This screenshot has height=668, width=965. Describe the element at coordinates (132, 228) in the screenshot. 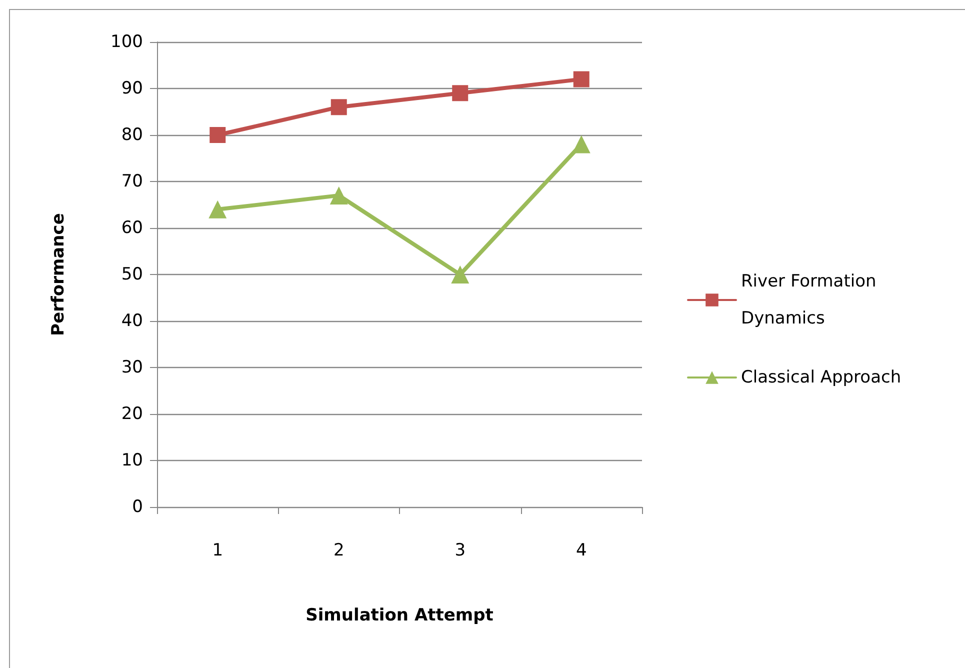

I see `y-tick-label: 60` at that location.